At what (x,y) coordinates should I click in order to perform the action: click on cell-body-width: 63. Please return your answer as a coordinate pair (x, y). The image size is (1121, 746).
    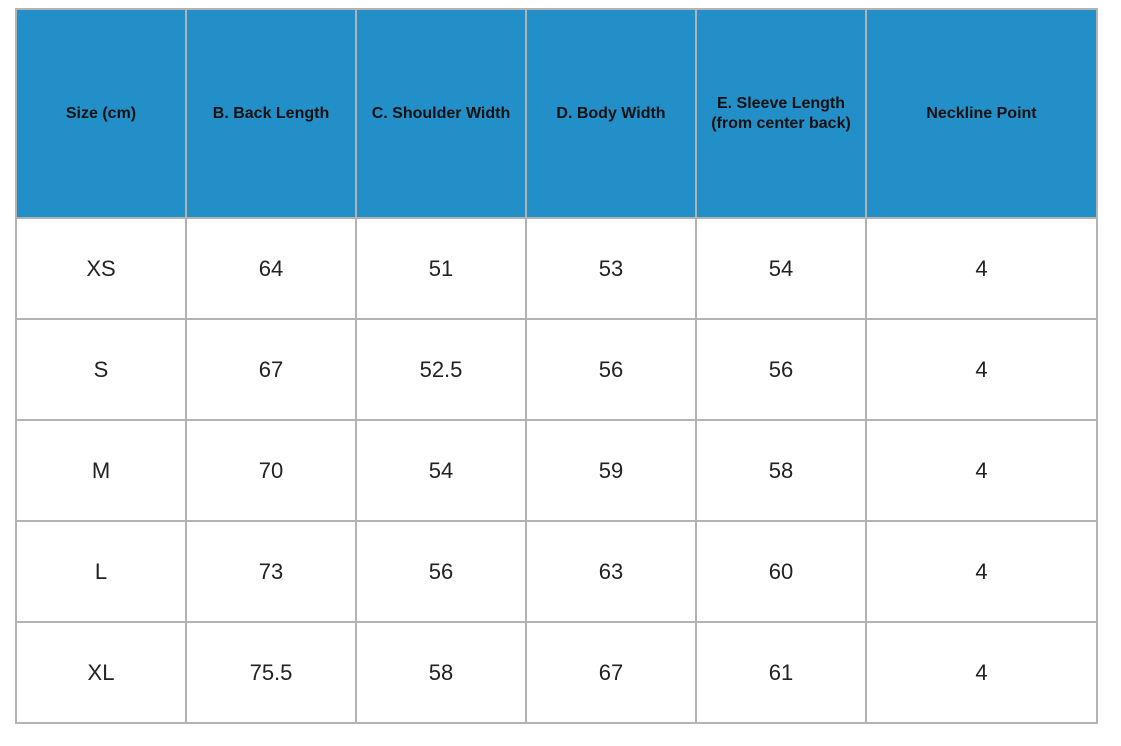
    Looking at the image, I should click on (611, 571).